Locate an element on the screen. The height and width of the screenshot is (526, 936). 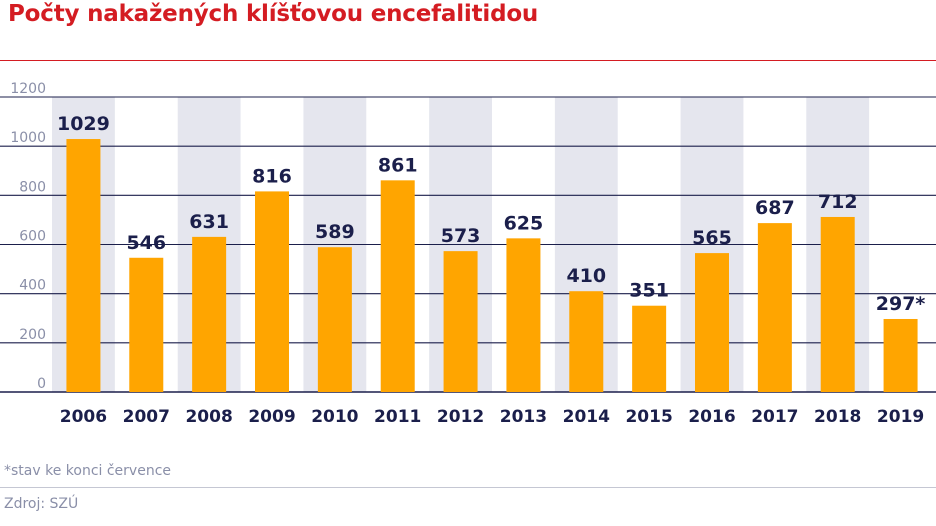
x-tick-label: 2013 is located at coordinates (523, 417).